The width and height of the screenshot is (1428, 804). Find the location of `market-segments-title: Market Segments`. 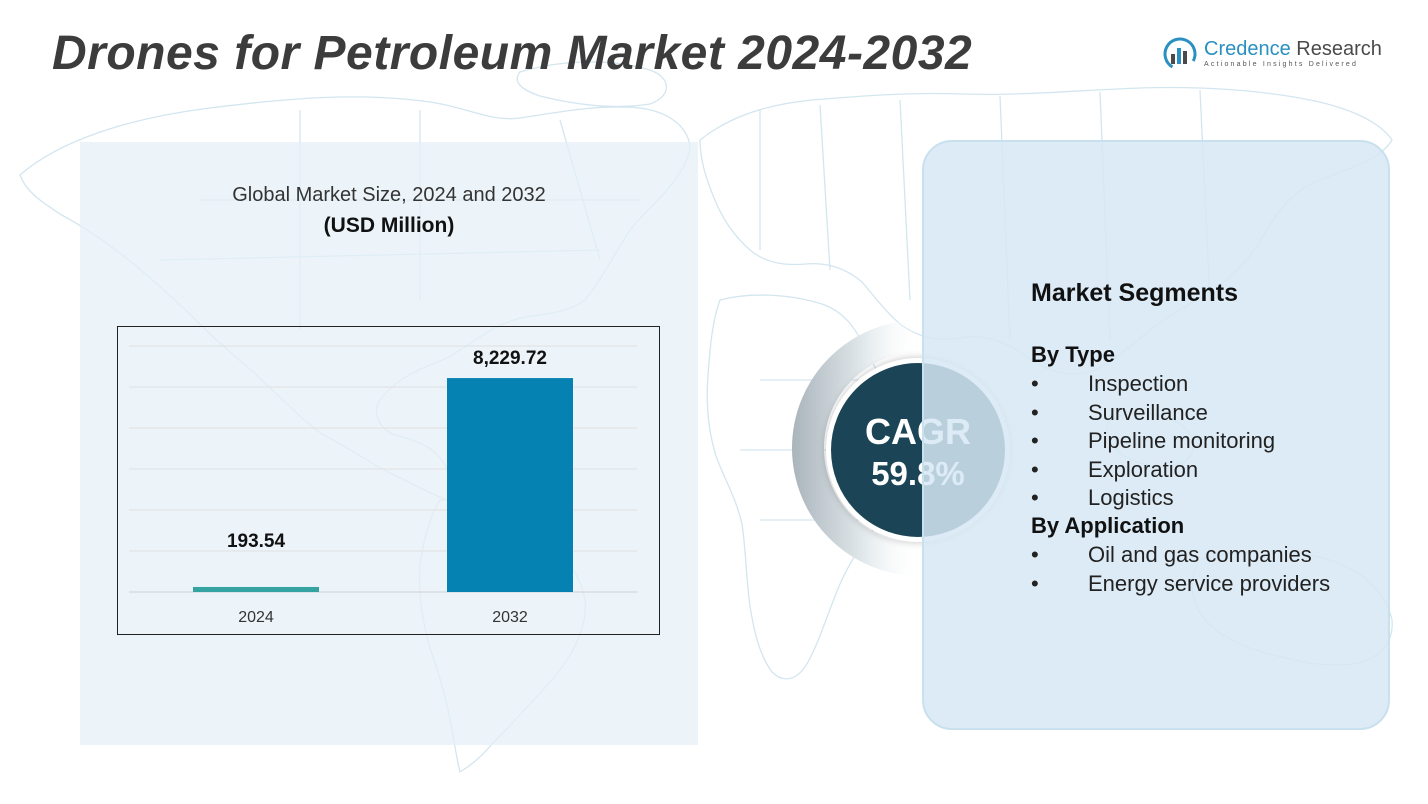

market-segments-title: Market Segments is located at coordinates (1135, 293).